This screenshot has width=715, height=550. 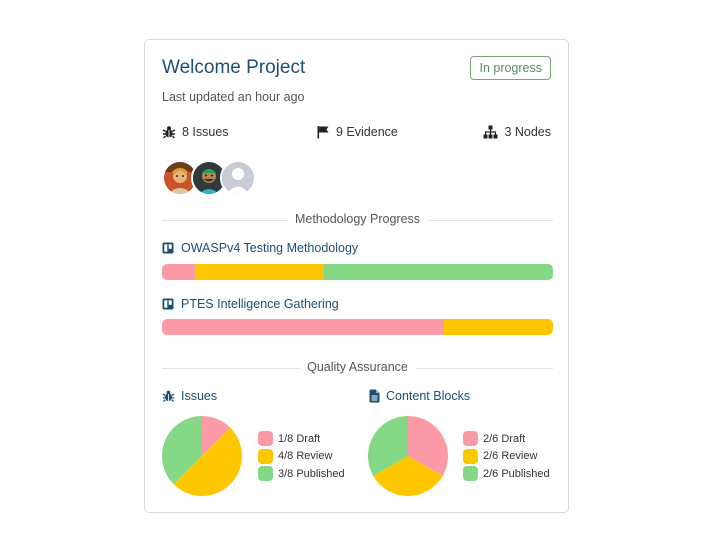 I want to click on last-updated: Last updated an hour ago, so click(x=233, y=97).